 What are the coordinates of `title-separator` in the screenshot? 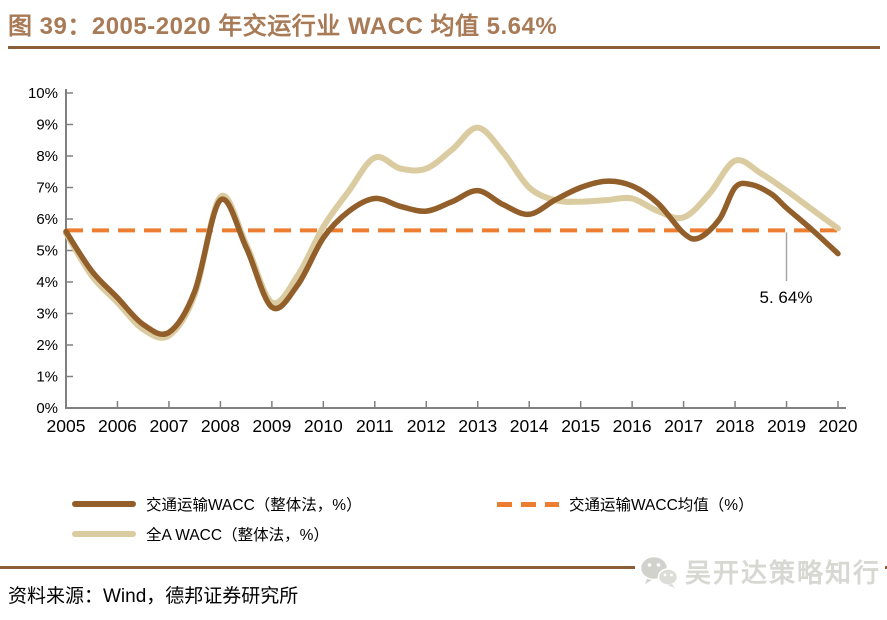 It's located at (444, 47).